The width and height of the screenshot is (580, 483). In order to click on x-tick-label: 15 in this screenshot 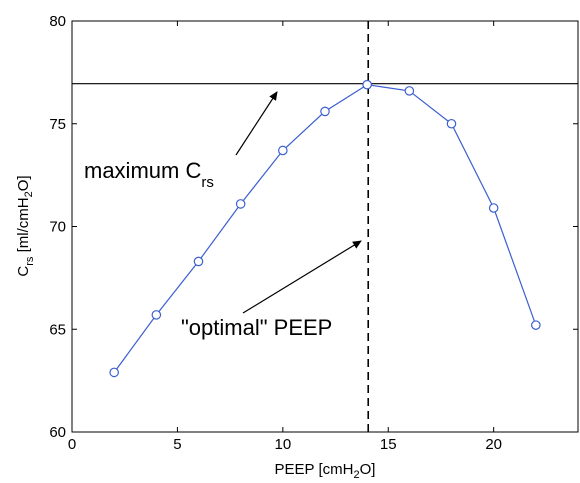, I will do `click(388, 444)`.